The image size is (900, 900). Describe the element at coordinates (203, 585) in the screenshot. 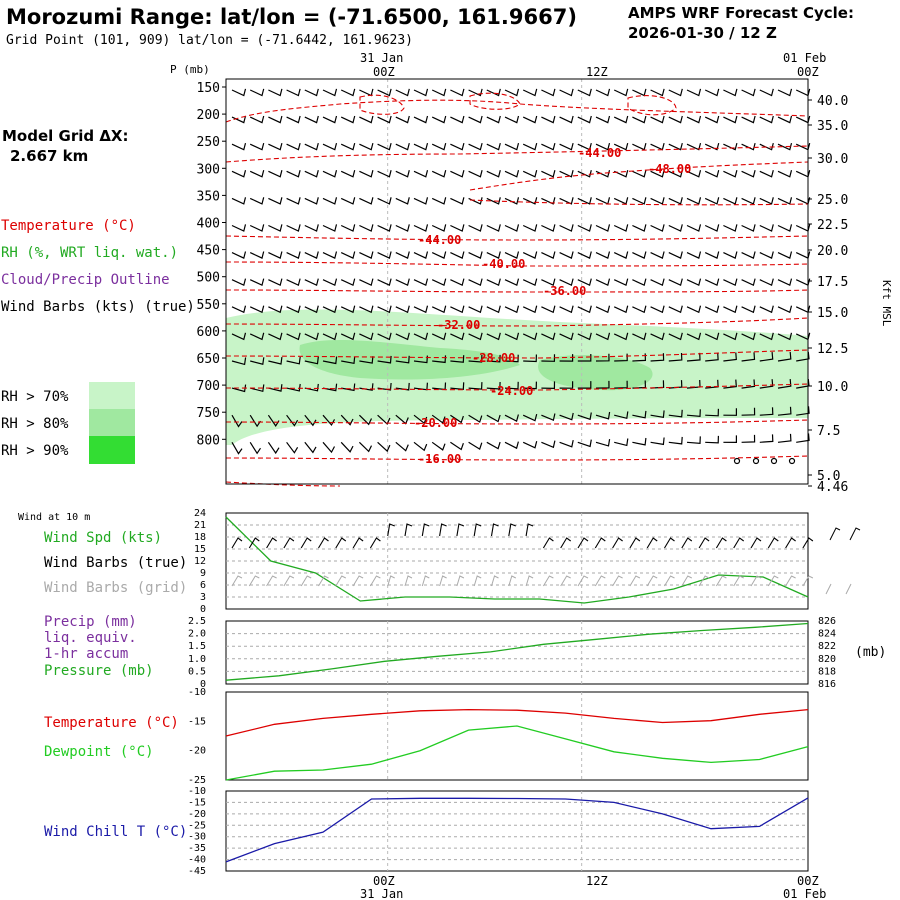

I see `y-tick-label: 6` at that location.